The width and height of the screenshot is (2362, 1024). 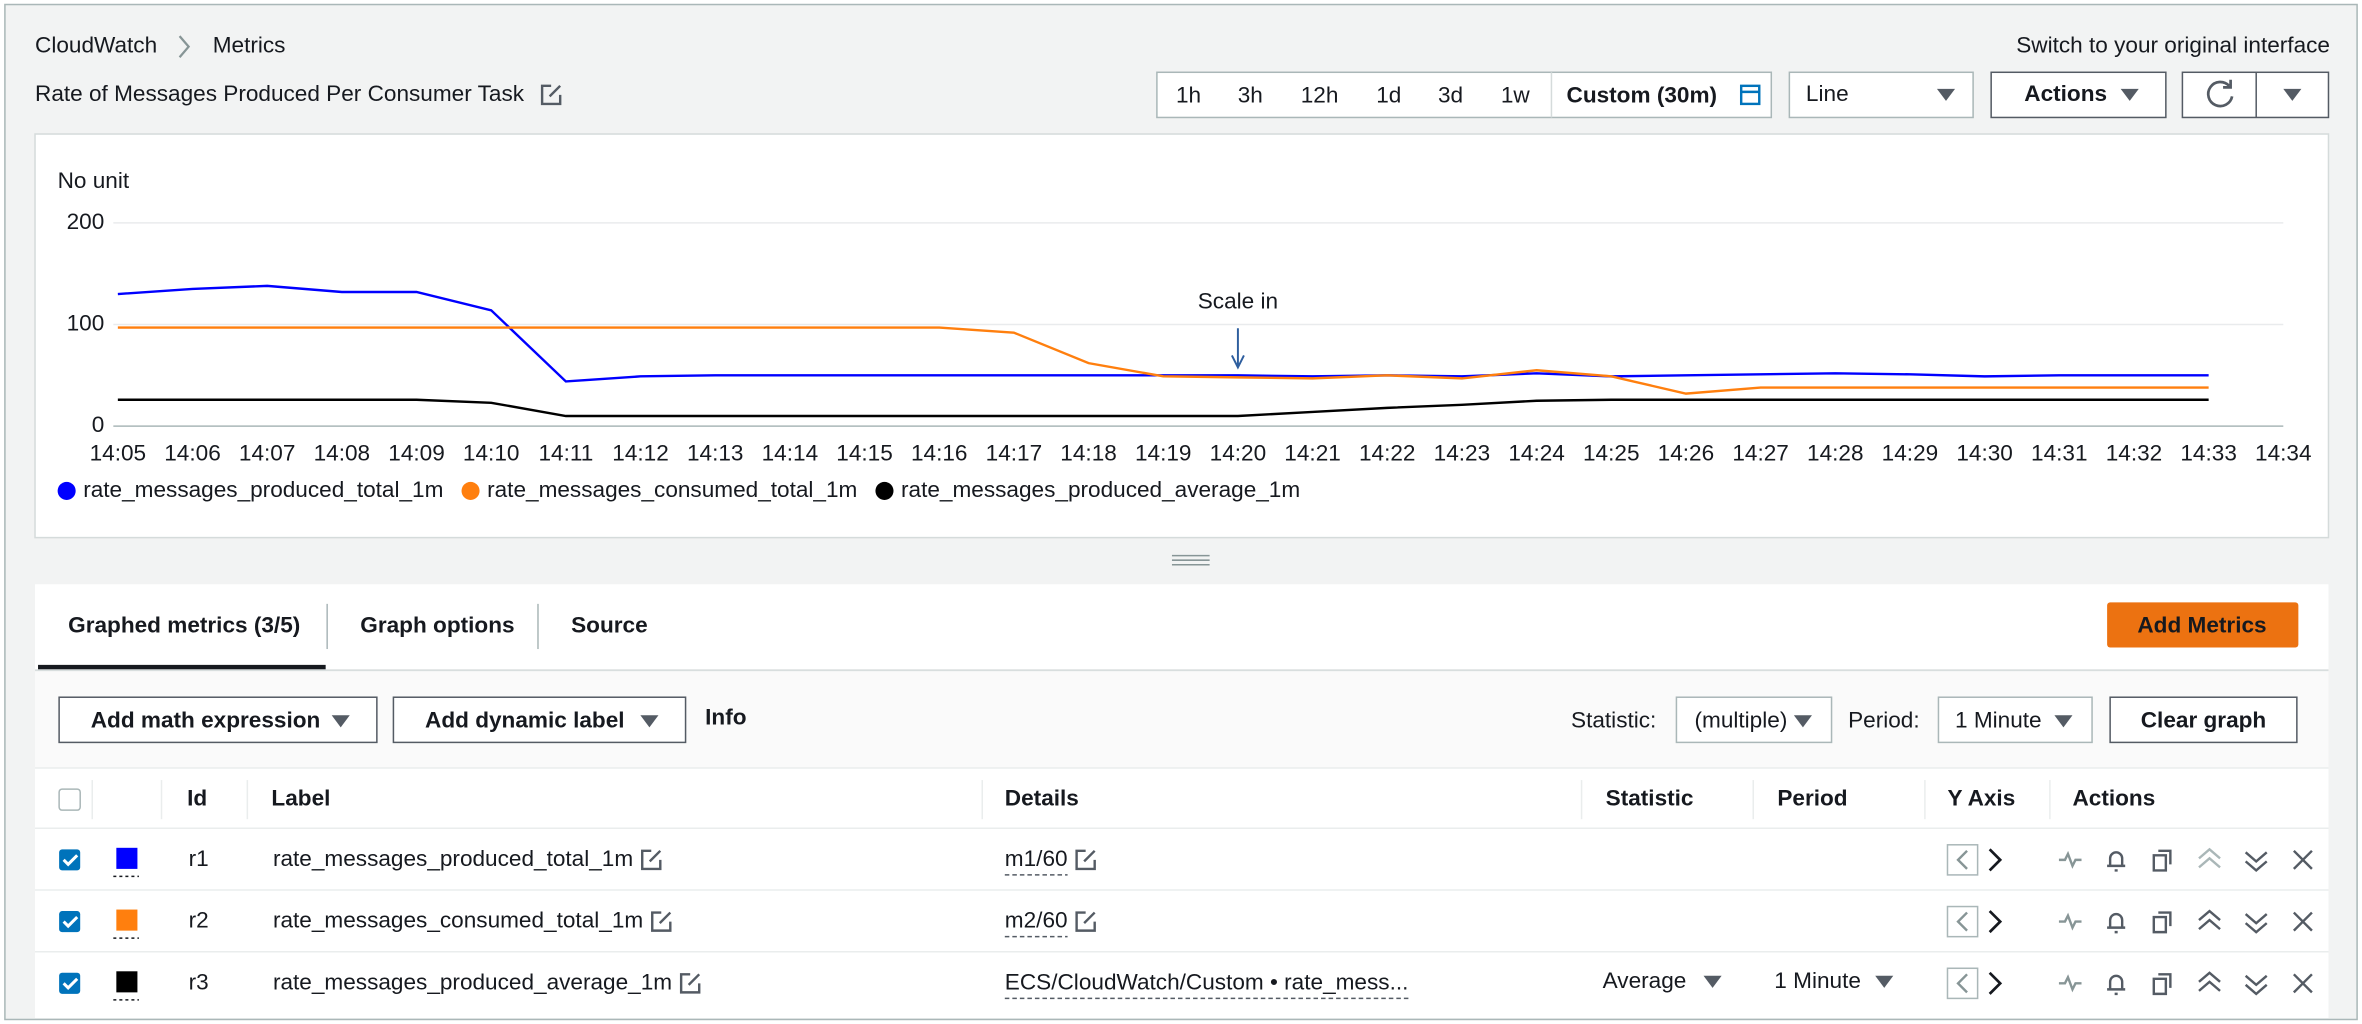 What do you see at coordinates (1760, 453) in the screenshot?
I see `x-tick-label: 14:27` at bounding box center [1760, 453].